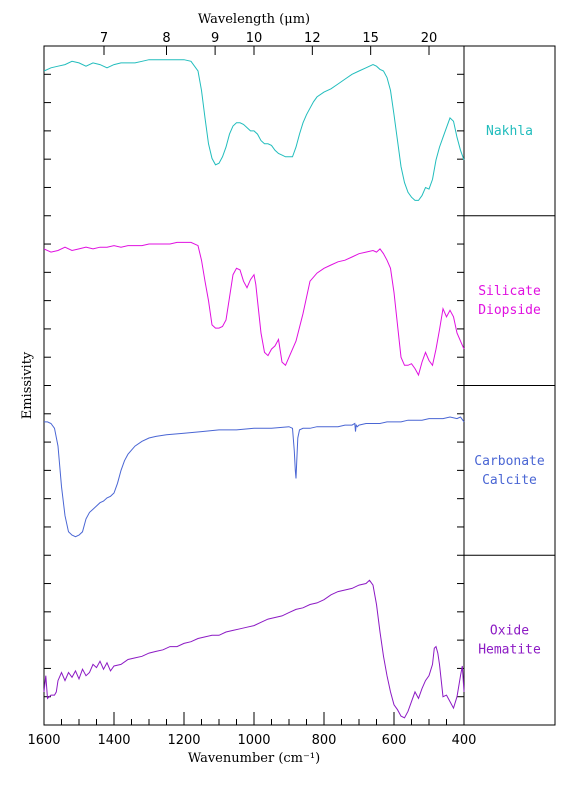 The height and width of the screenshot is (792, 572). I want to click on panel-label: Oxide, so click(509, 631).